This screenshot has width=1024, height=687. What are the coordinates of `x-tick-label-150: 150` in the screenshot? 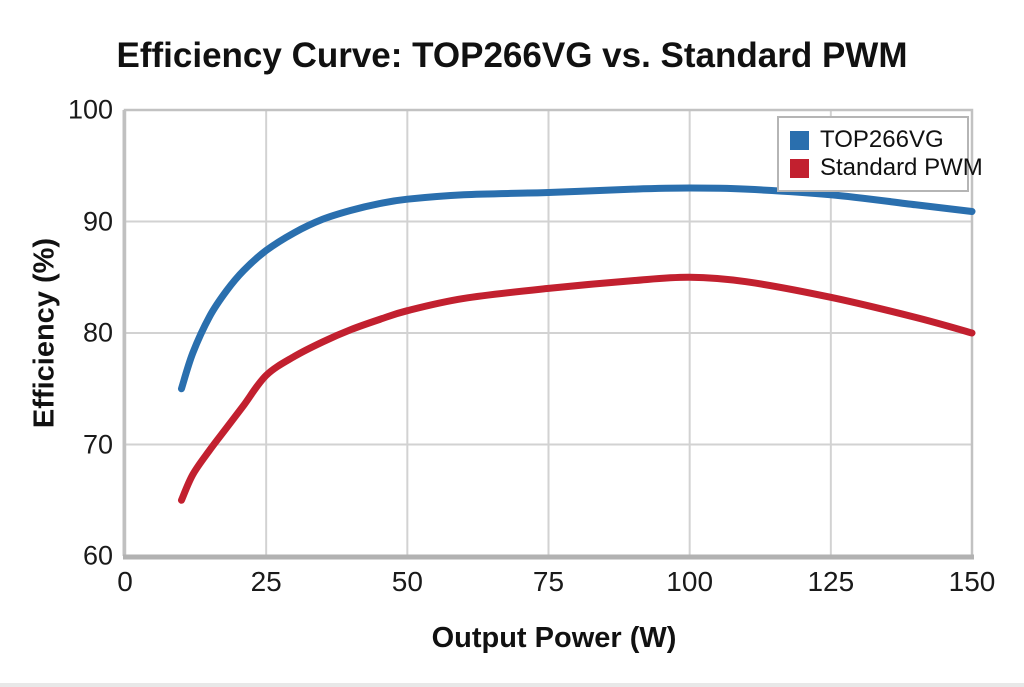 It's located at (972, 581).